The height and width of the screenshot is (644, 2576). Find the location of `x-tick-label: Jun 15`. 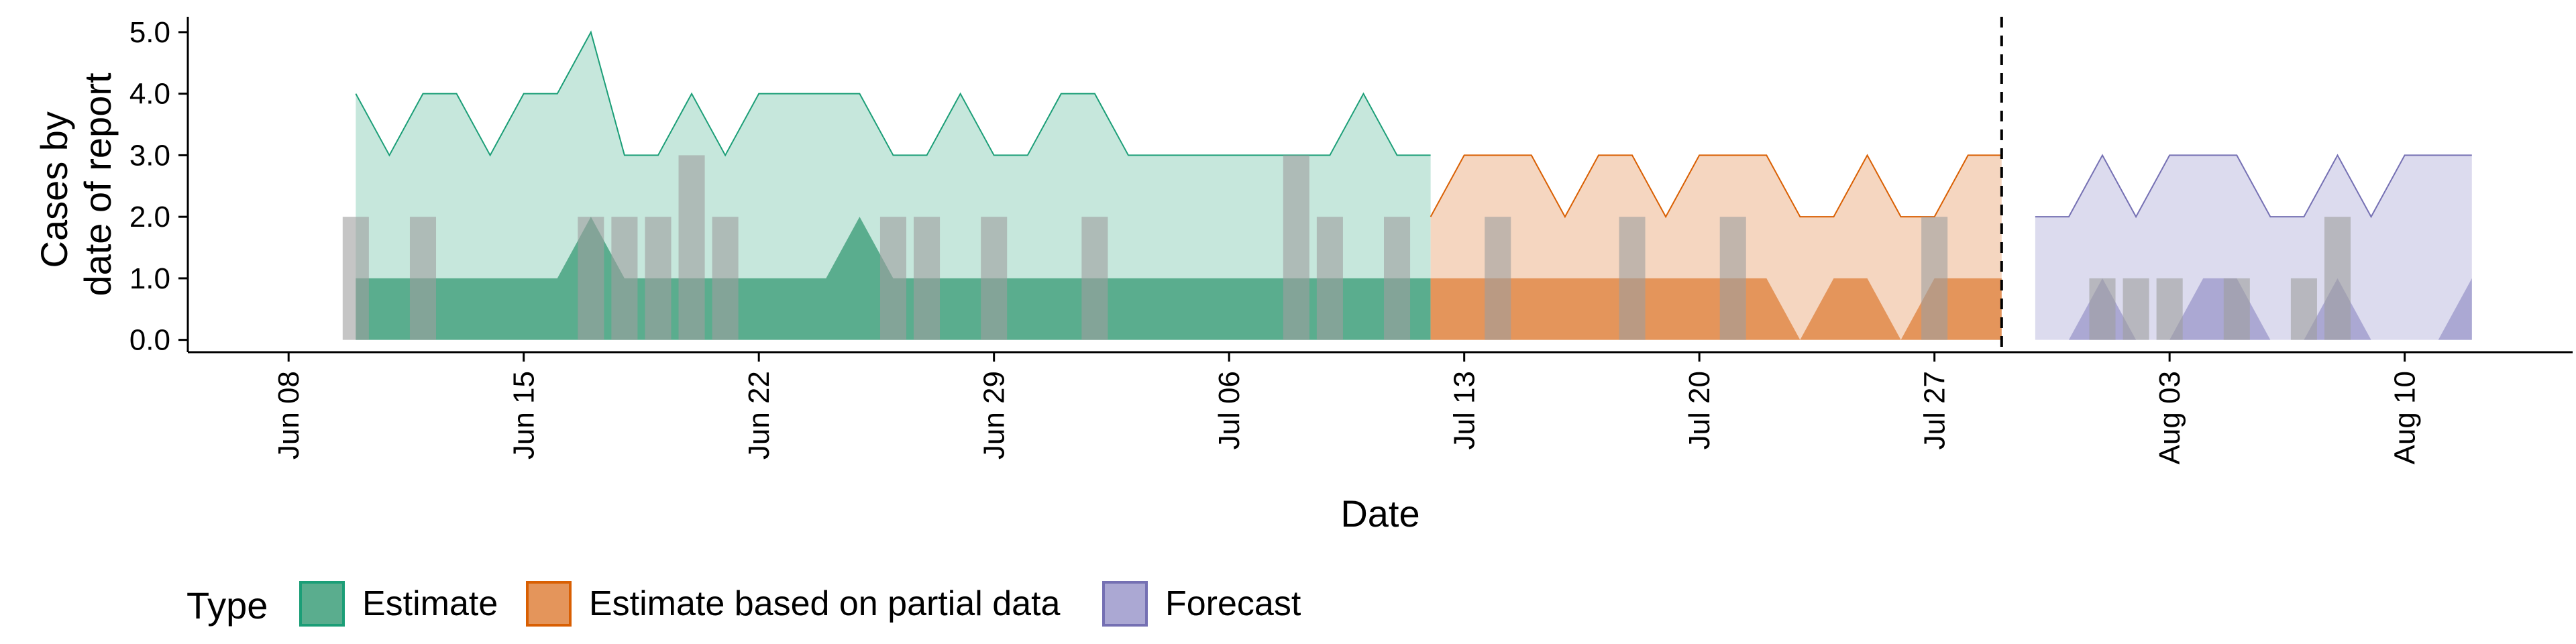

x-tick-label: Jun 15 is located at coordinates (524, 415).